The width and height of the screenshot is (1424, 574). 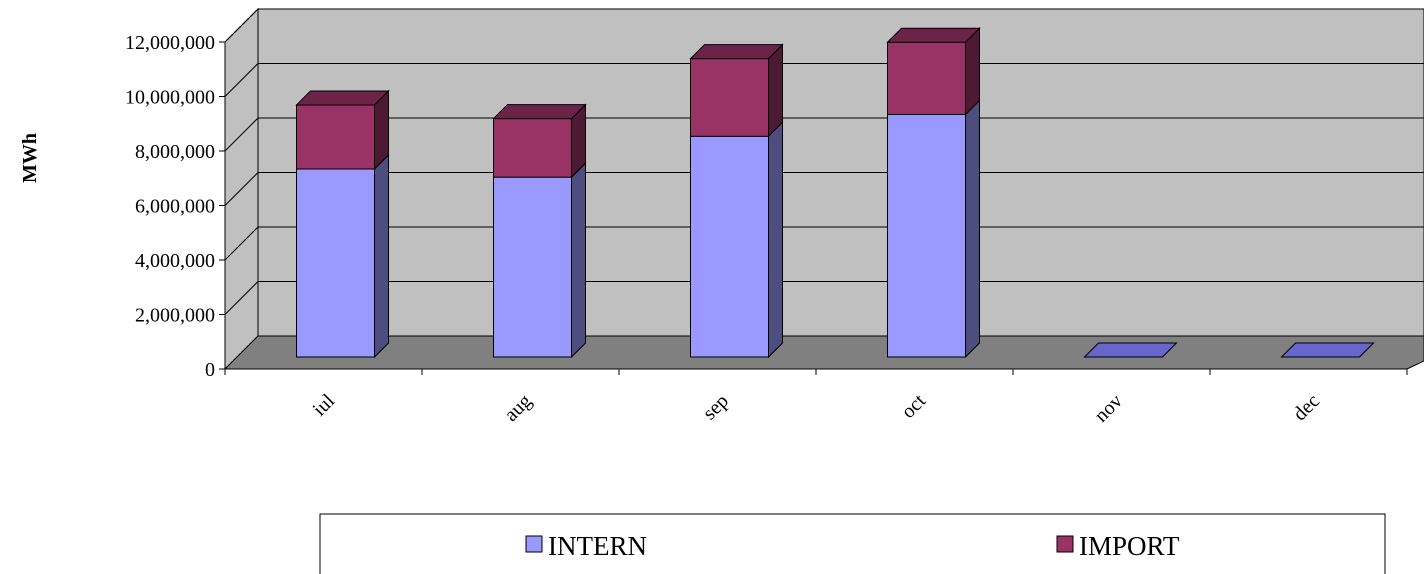 What do you see at coordinates (926, 235) in the screenshot?
I see `bar-intern-oct` at bounding box center [926, 235].